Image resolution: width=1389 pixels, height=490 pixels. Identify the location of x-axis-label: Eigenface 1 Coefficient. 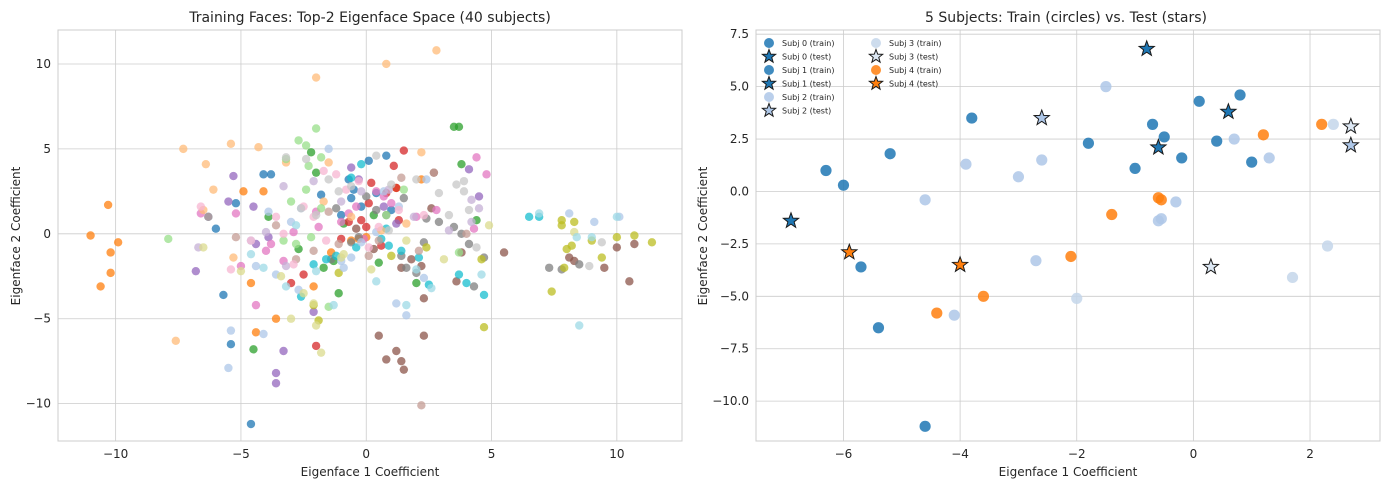
(370, 472).